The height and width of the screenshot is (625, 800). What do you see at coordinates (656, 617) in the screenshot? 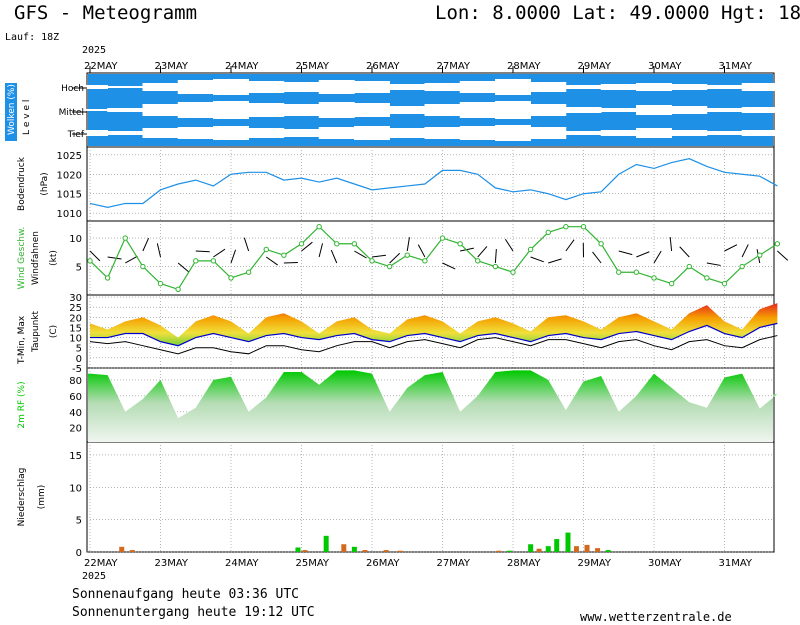
I see `website-link: www.wetterzentrale.de` at bounding box center [656, 617].